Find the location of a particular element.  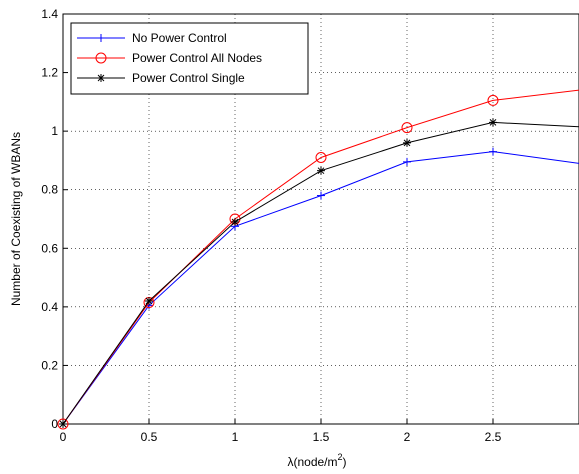

y-tick-label: 0 is located at coordinates (54, 424).